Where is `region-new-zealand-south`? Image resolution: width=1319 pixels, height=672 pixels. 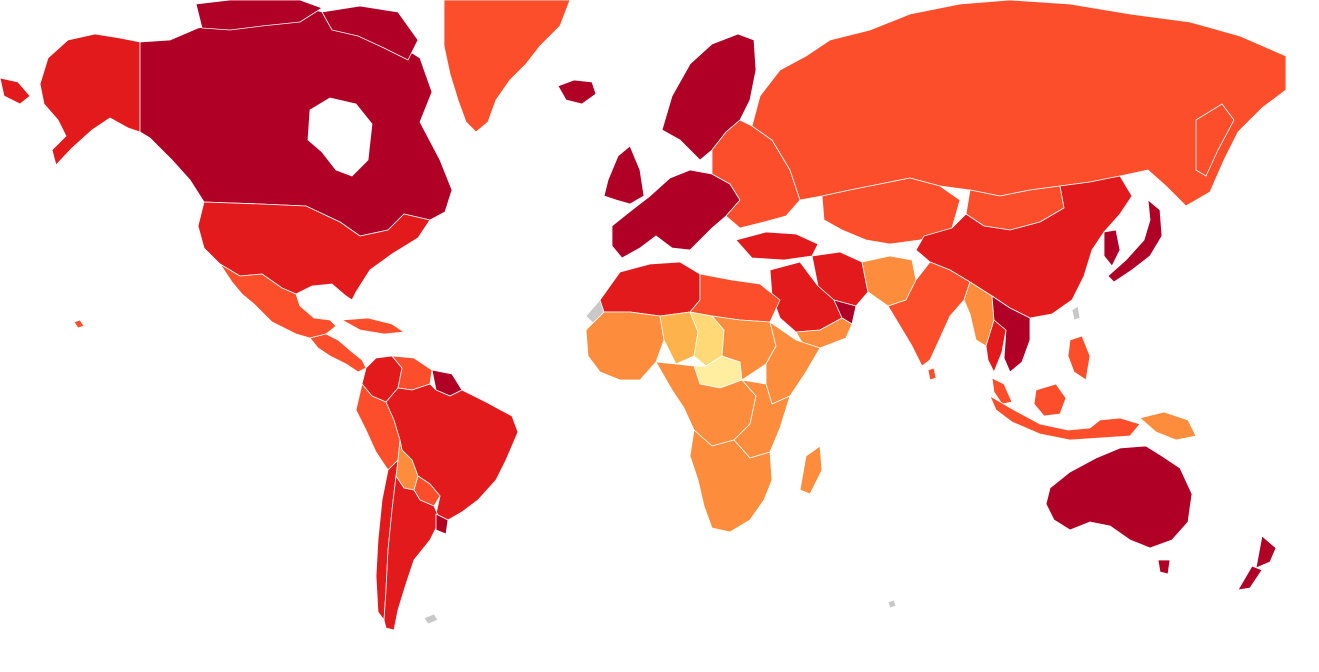
region-new-zealand-south is located at coordinates (1250, 578).